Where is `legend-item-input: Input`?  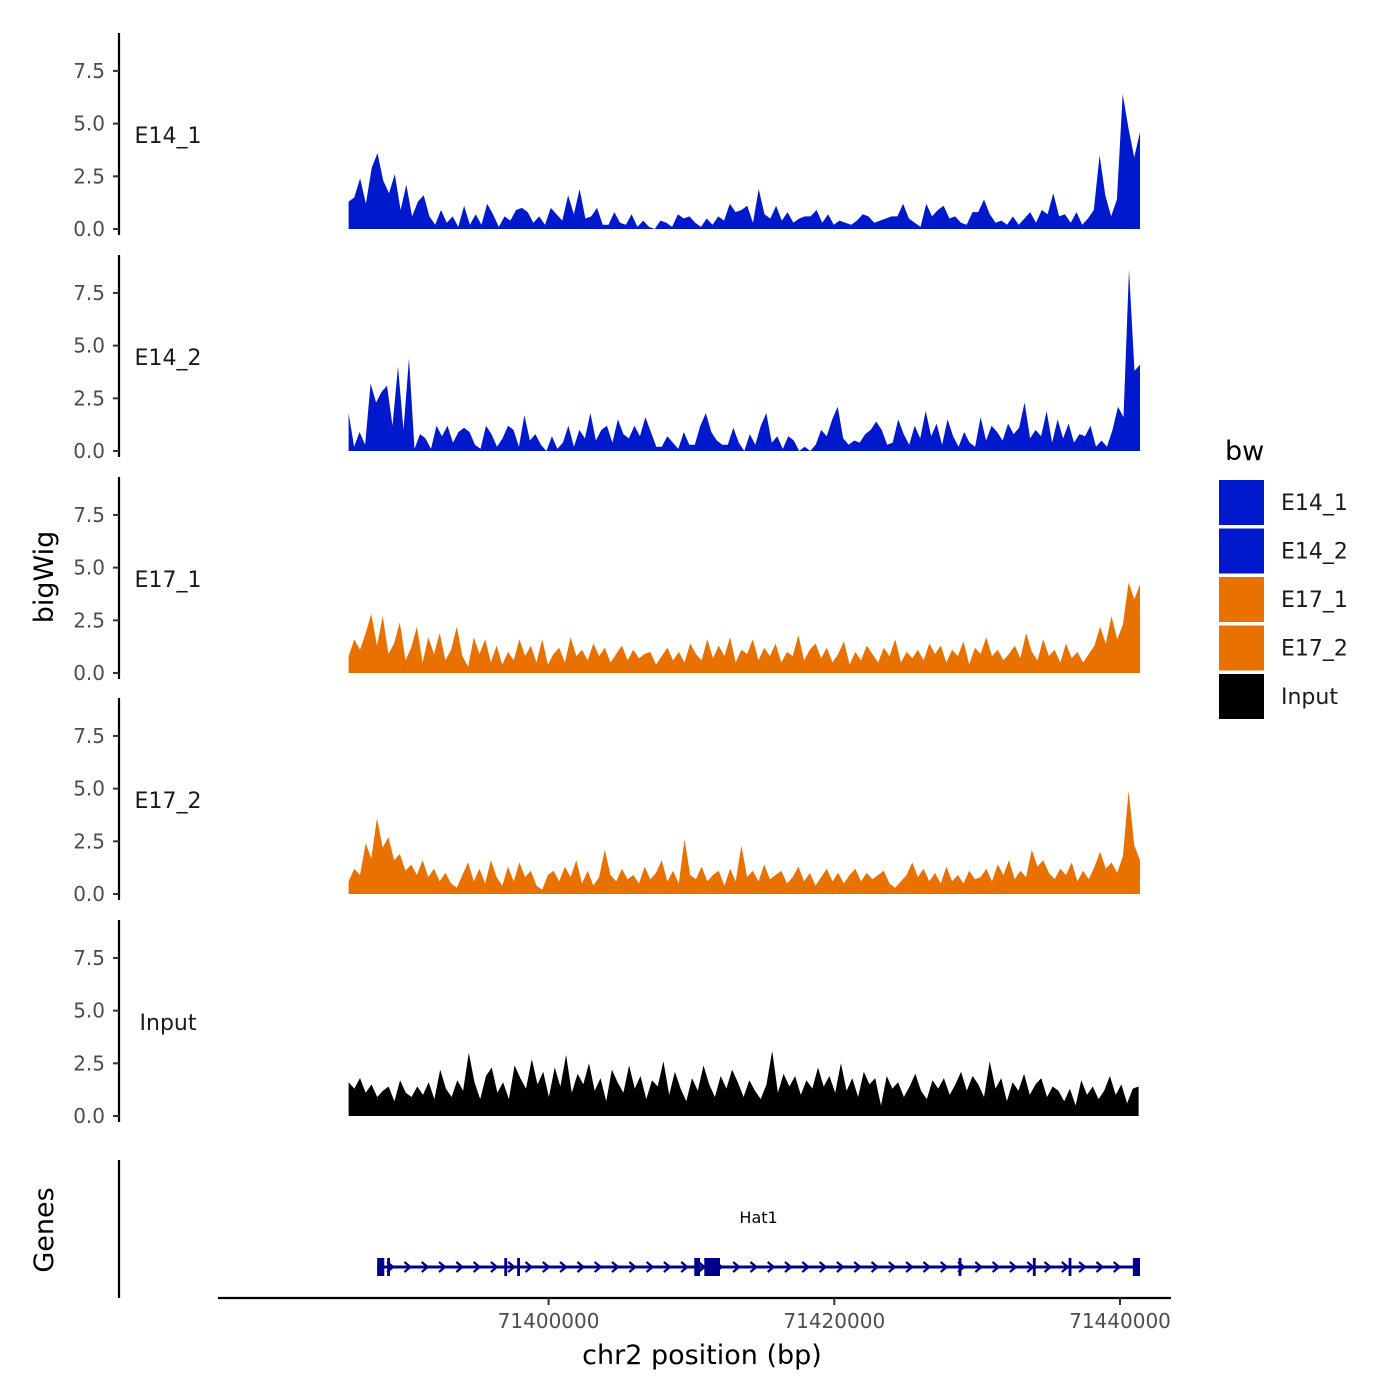
legend-item-input: Input is located at coordinates (1278, 696).